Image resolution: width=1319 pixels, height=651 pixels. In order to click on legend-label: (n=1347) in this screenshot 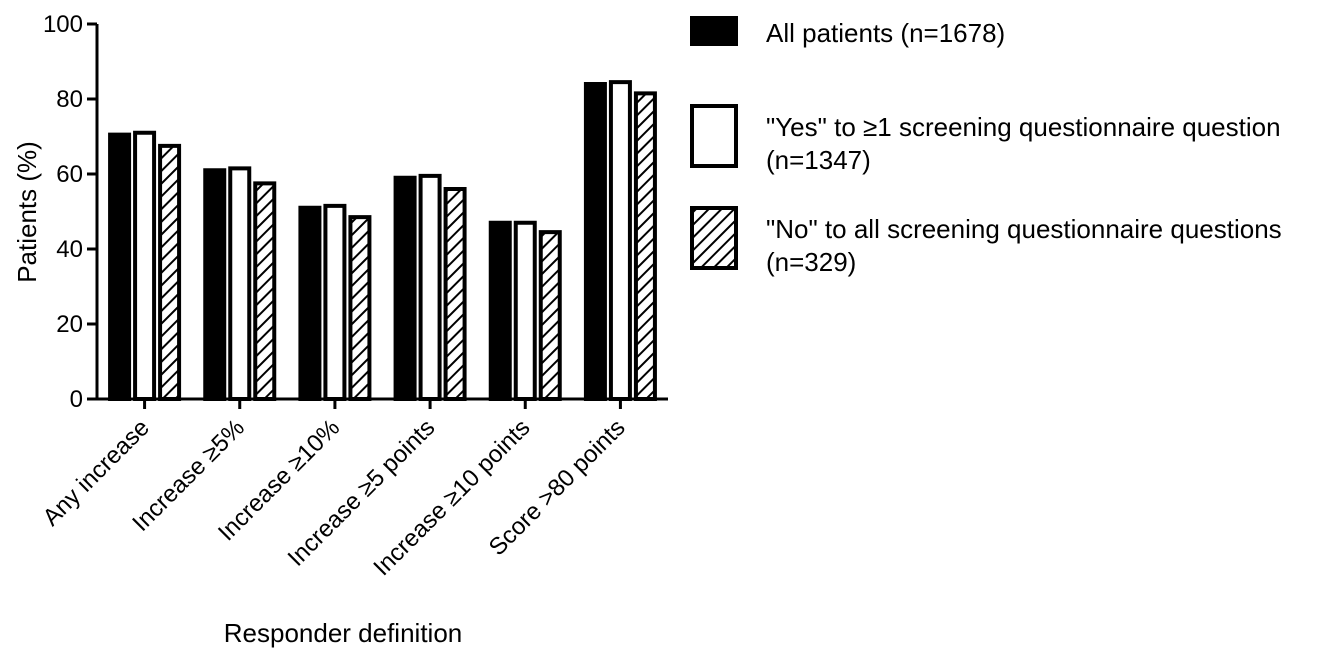, I will do `click(818, 160)`.